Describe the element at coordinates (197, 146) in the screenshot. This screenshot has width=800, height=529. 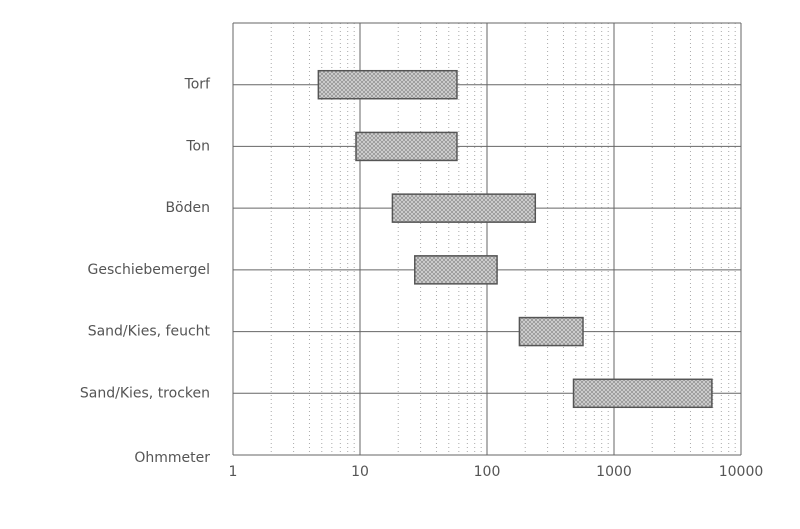
I see `y-tick-label: Ton` at that location.